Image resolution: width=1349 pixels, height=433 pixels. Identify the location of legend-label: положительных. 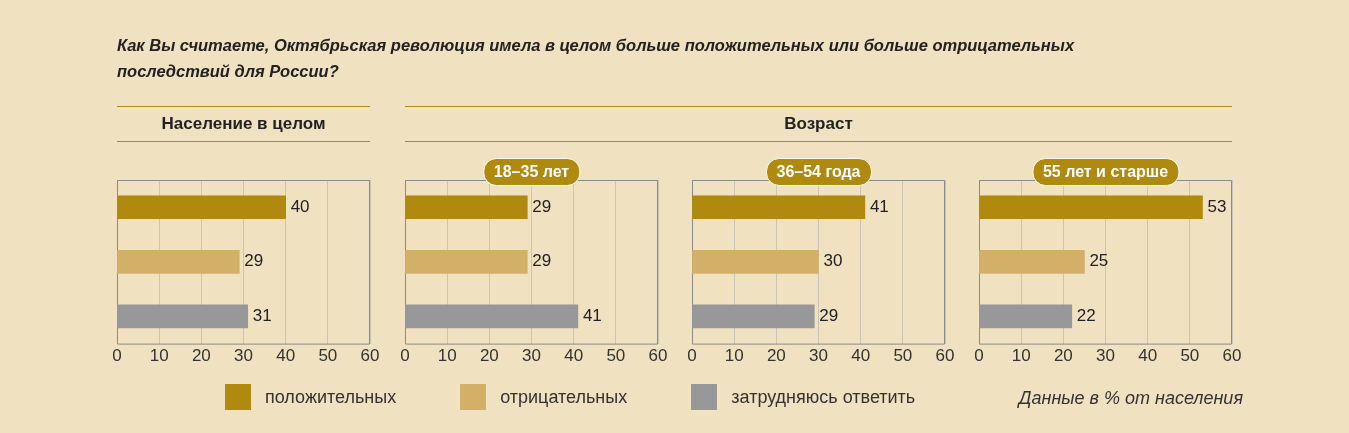
(331, 397).